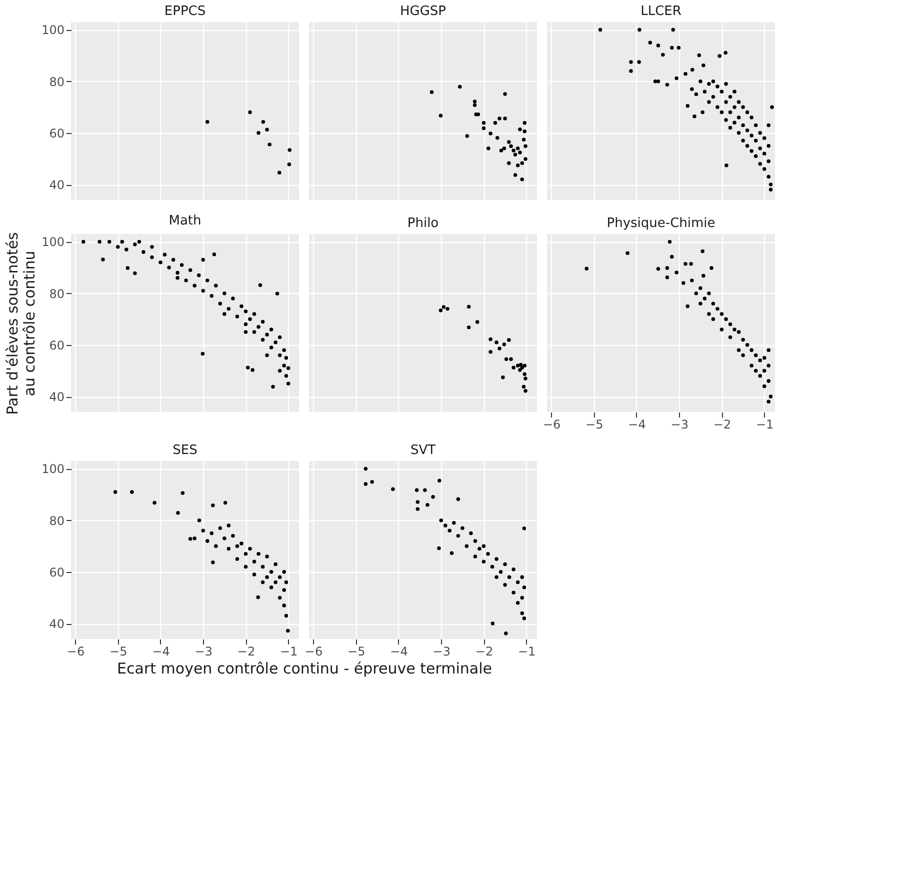  What do you see at coordinates (56, 624) in the screenshot?
I see `y-tick-label: 40` at bounding box center [56, 624].